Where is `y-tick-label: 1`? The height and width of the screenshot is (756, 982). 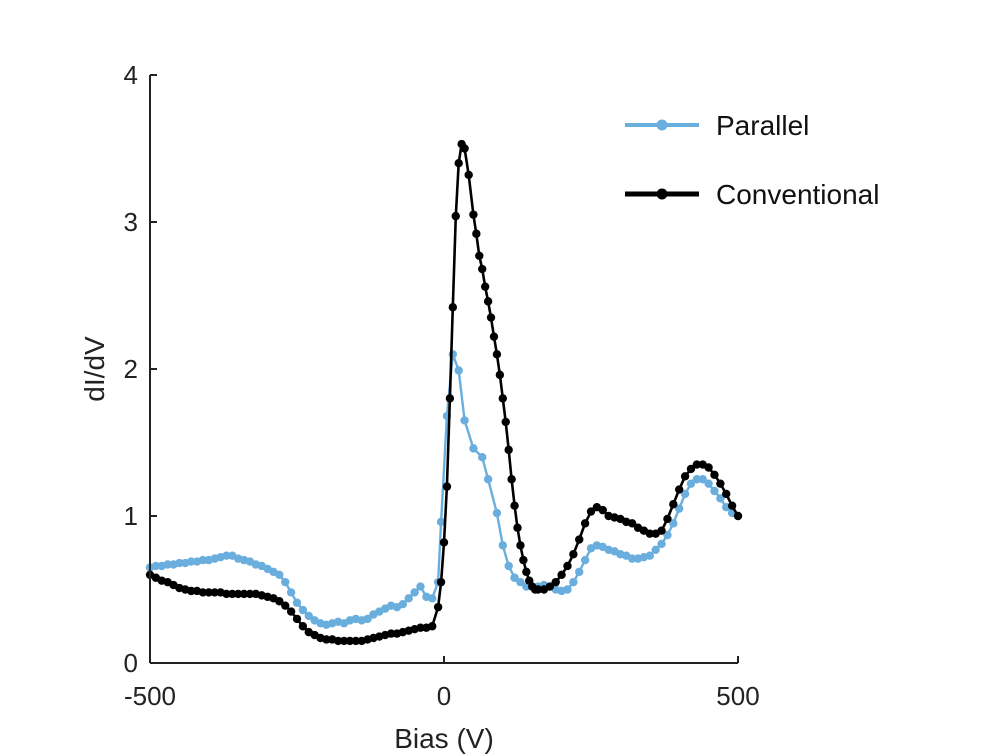
y-tick-label: 1 is located at coordinates (131, 516).